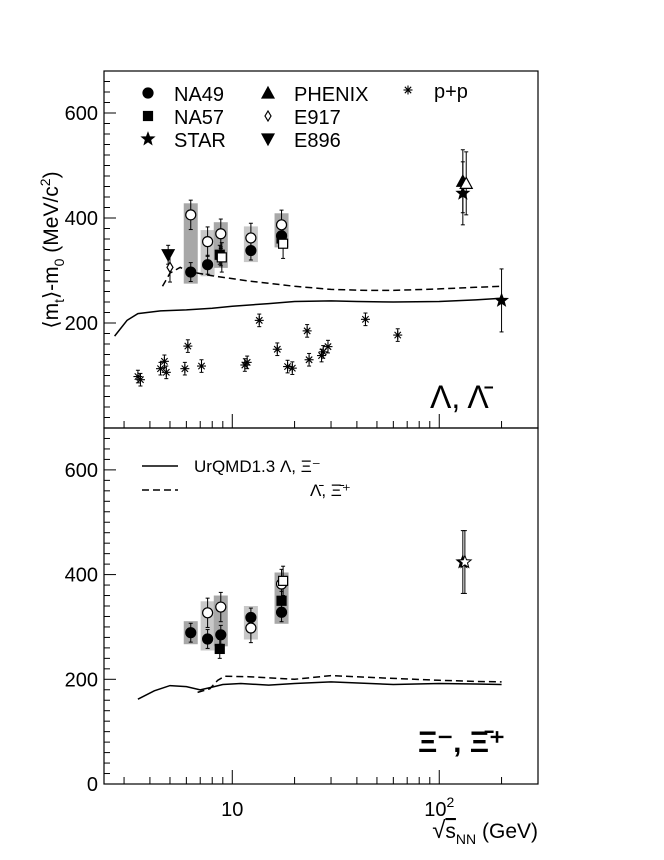  I want to click on bottom-model-curves, so click(319, 687).